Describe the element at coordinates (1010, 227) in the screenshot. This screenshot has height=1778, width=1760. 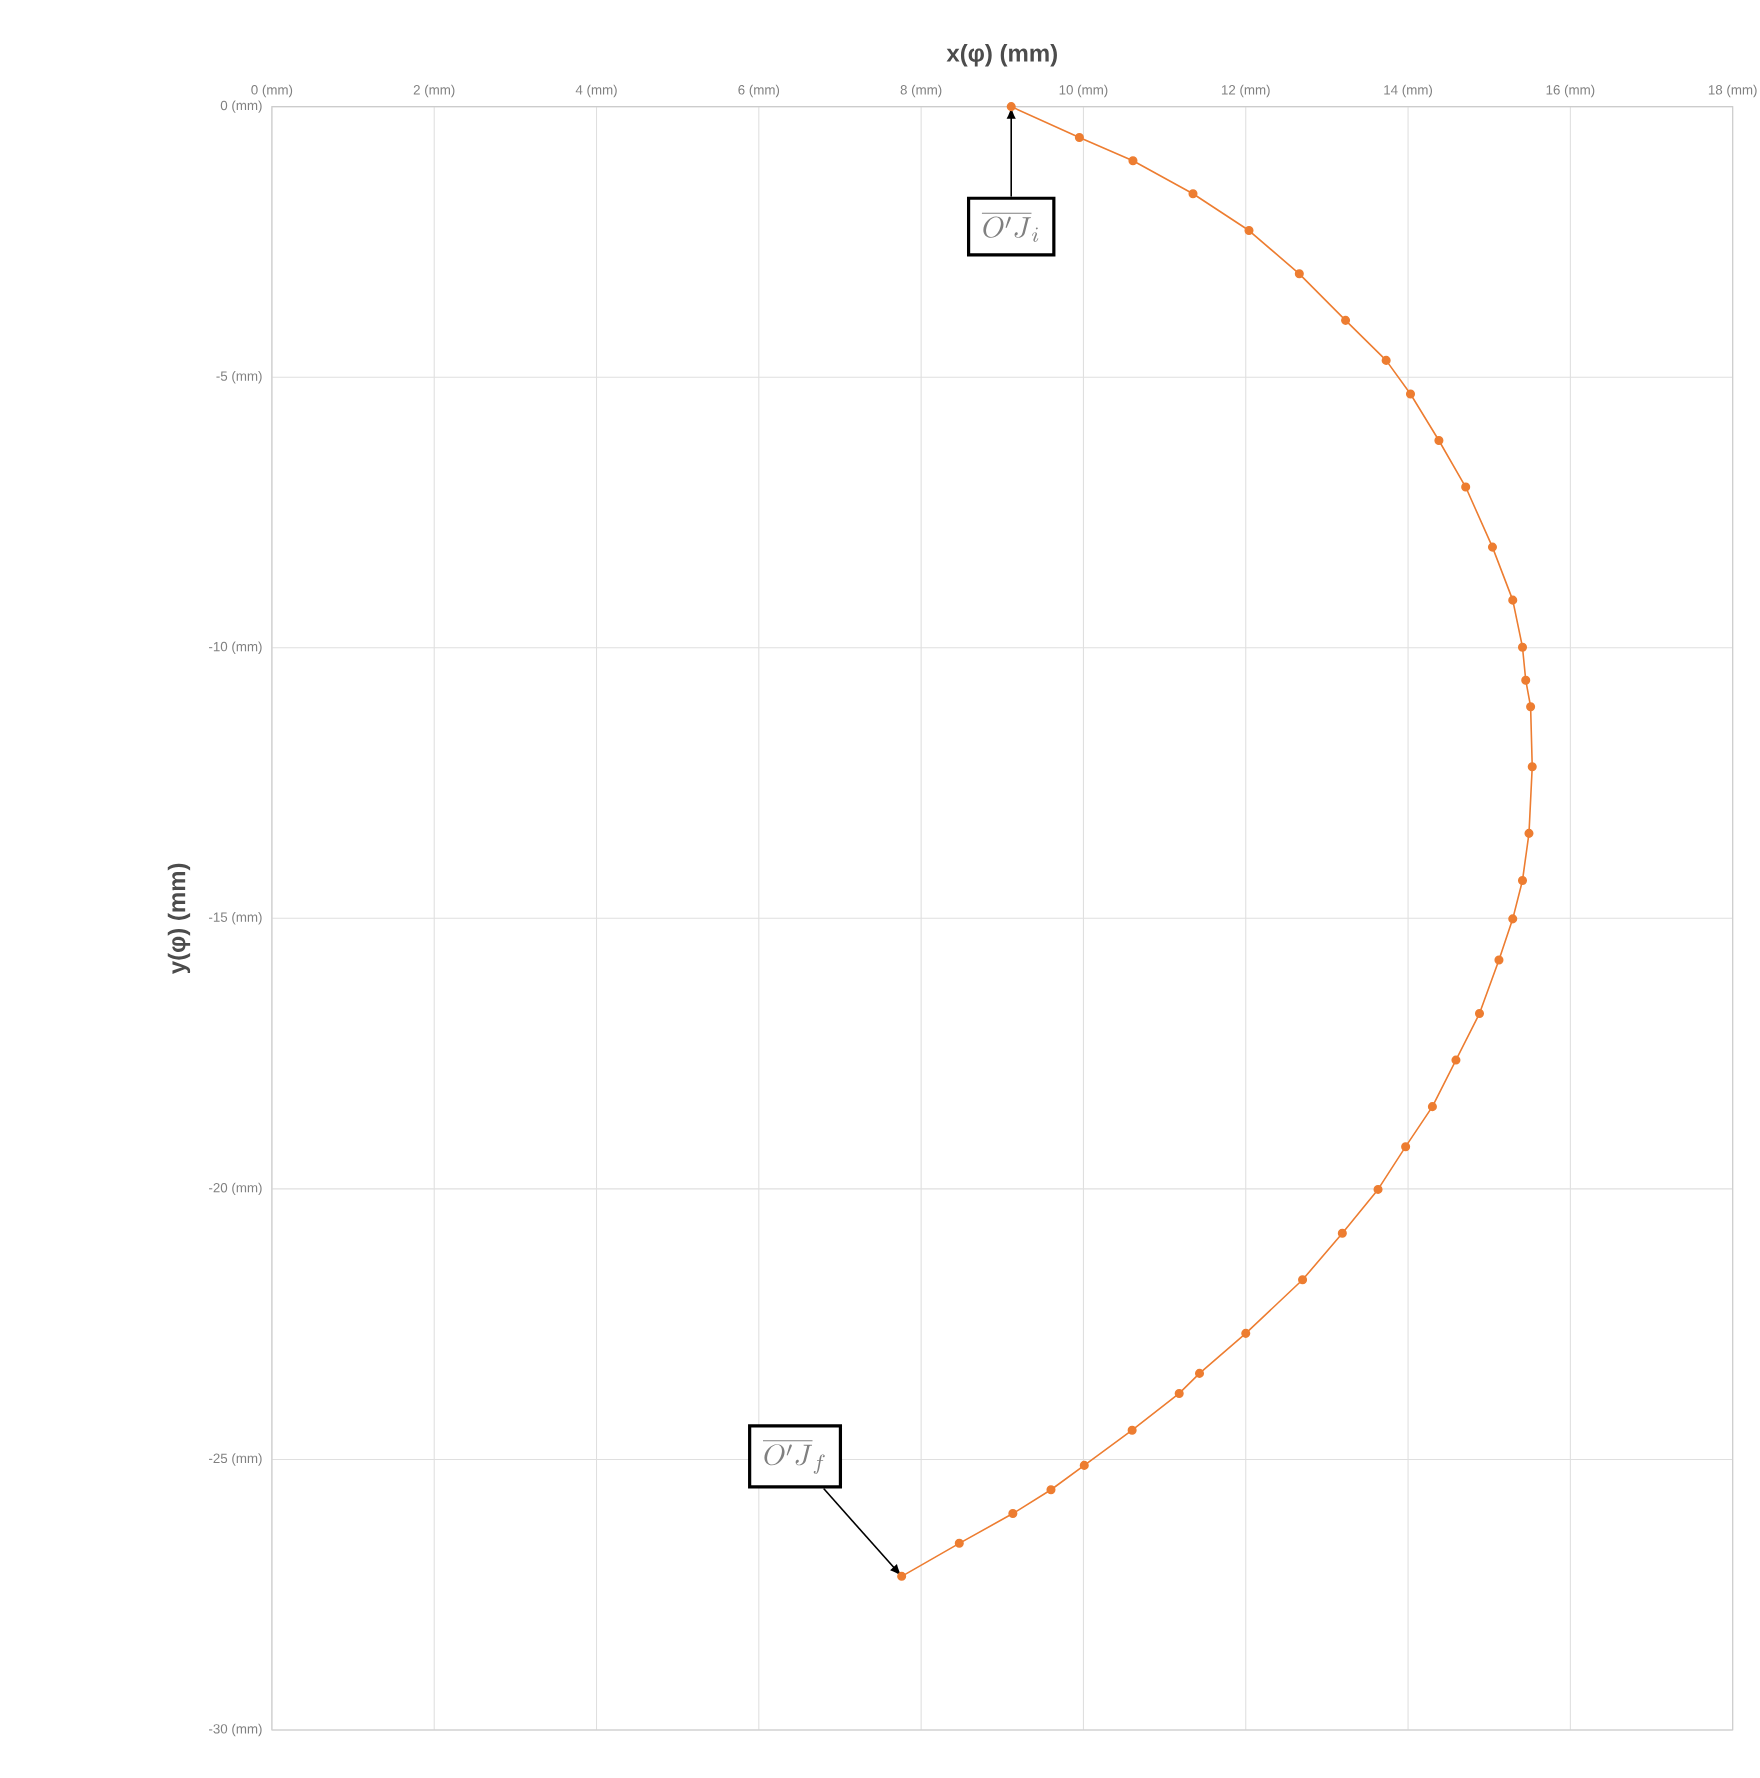
I see `annotation: $\overline{O'J}_i$` at that location.